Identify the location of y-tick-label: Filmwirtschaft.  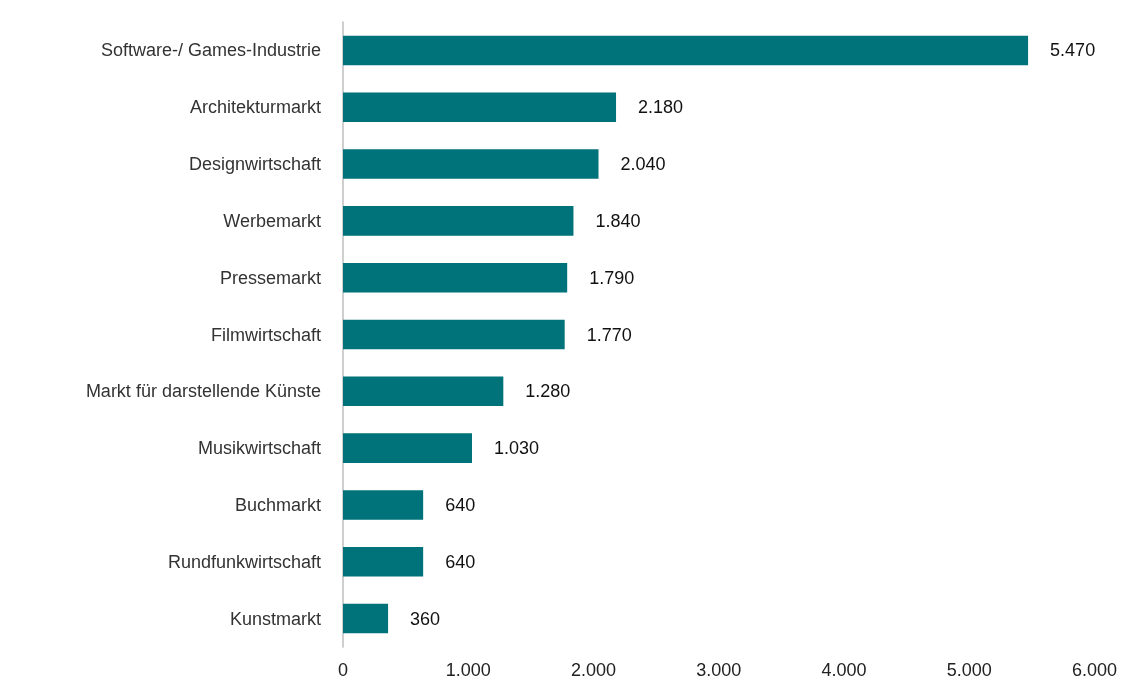
(265, 334).